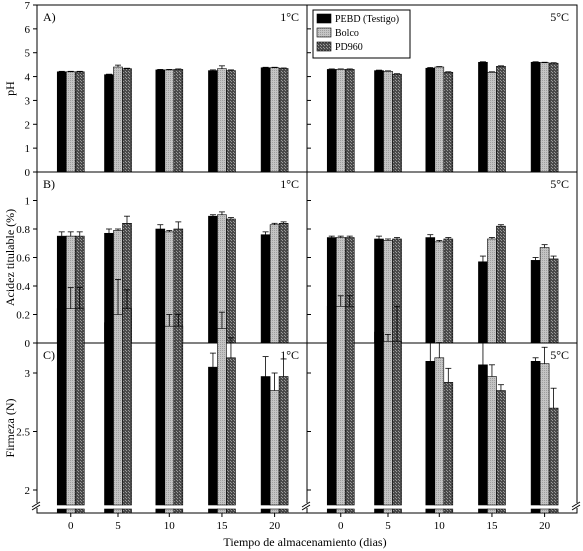  I want to click on y-tick-label: 2, so click(28, 491).